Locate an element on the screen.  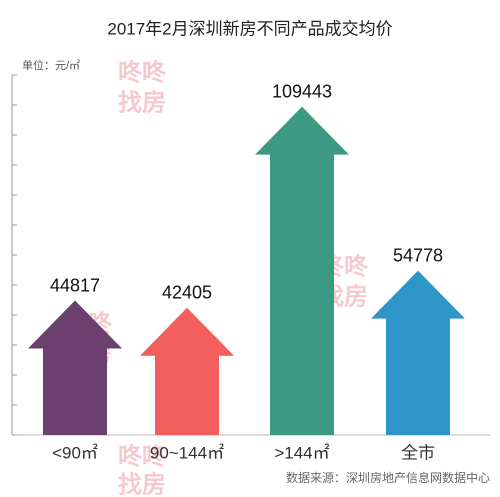
value-label: 44817 is located at coordinates (75, 285).